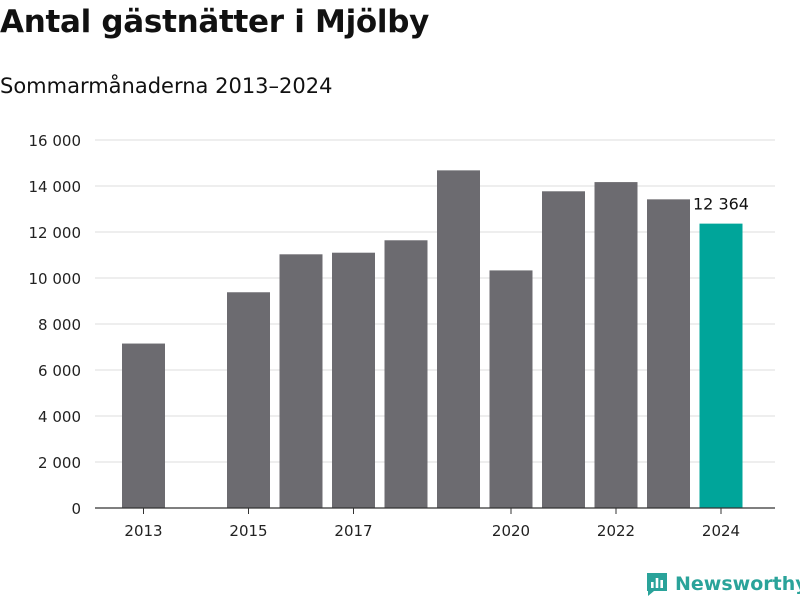  I want to click on y-tick-label: 10 000, so click(55, 279).